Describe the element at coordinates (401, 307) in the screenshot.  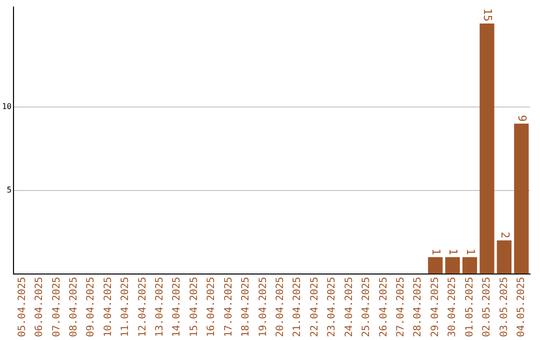
I see `x-tick-label: 27.04.2025` at that location.